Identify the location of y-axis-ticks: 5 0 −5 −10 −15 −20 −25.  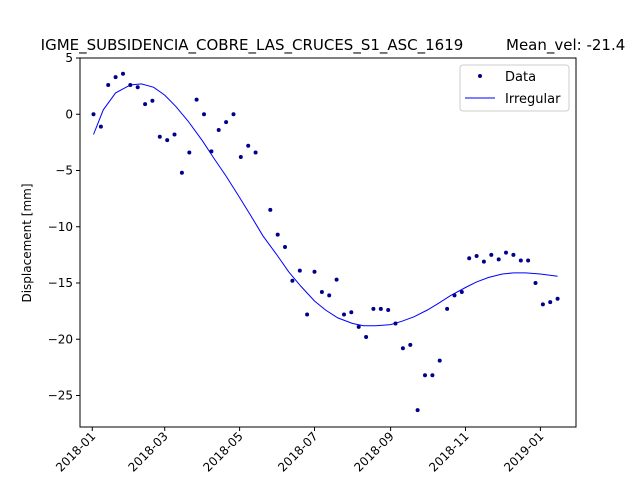
(64, 227).